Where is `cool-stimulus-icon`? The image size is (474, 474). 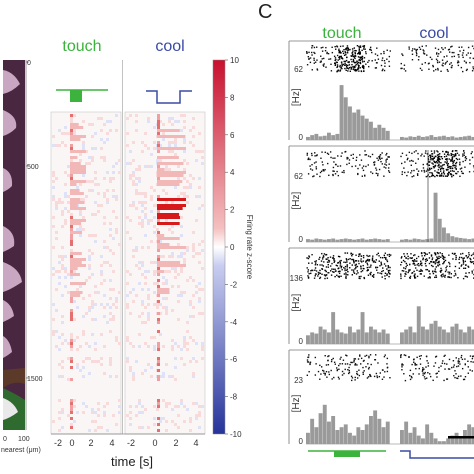
cool-stimulus-icon is located at coordinates (169, 97).